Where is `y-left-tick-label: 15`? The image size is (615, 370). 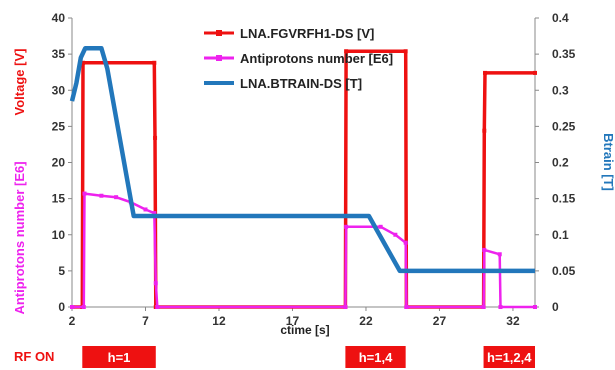
y-left-tick-label: 15 is located at coordinates (59, 199).